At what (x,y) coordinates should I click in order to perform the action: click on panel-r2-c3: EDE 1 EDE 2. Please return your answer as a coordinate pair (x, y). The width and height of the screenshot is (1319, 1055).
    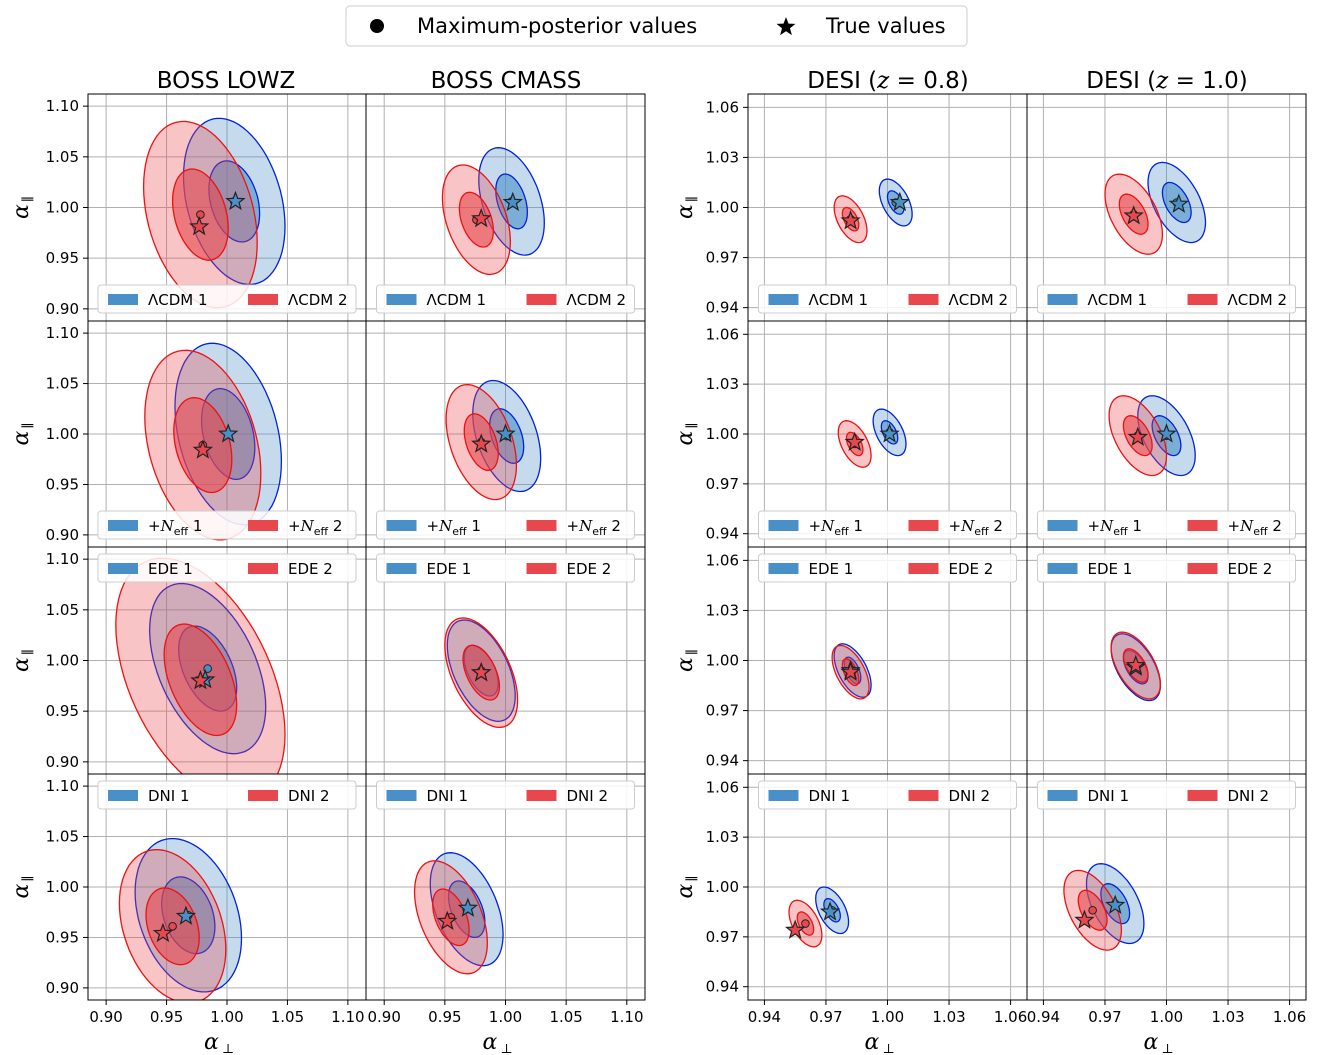
    Looking at the image, I should click on (1166, 660).